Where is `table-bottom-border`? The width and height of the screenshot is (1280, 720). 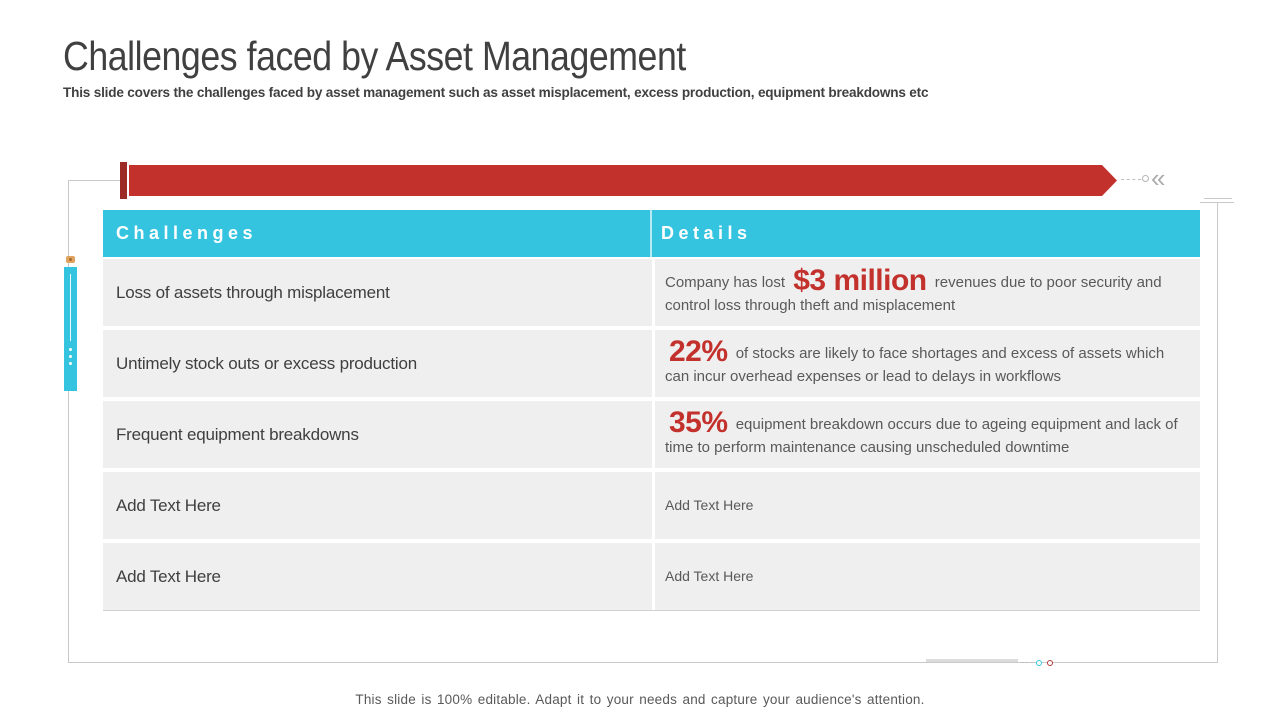 table-bottom-border is located at coordinates (651, 610).